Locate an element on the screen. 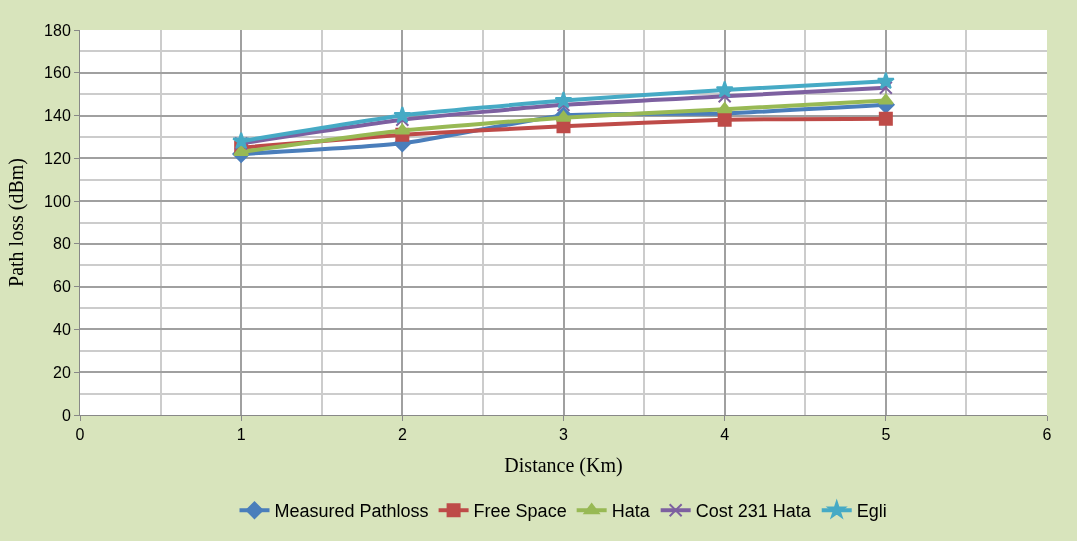  x-axis-title: Distance (Km) is located at coordinates (563, 465).